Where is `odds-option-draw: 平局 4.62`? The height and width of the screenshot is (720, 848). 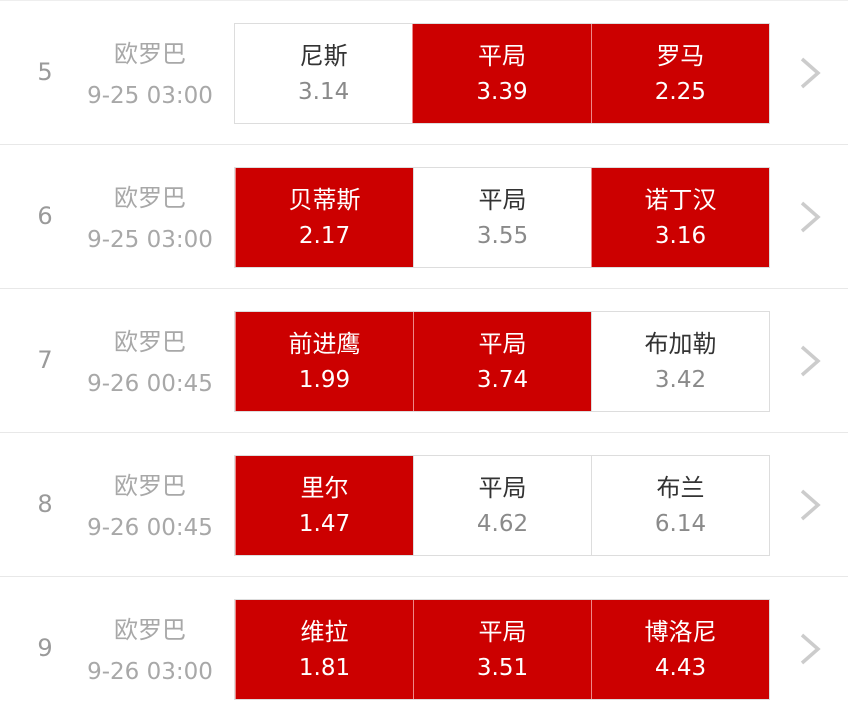
odds-option-draw: 平局 4.62 is located at coordinates (502, 505).